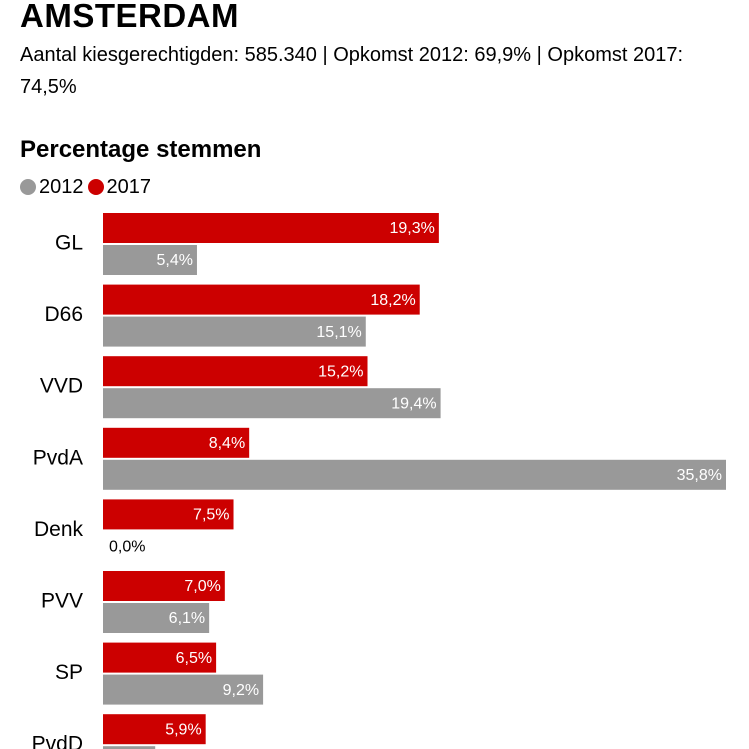 The width and height of the screenshot is (749, 749). I want to click on value-label-2017-gl: 19,3%, so click(411, 228).